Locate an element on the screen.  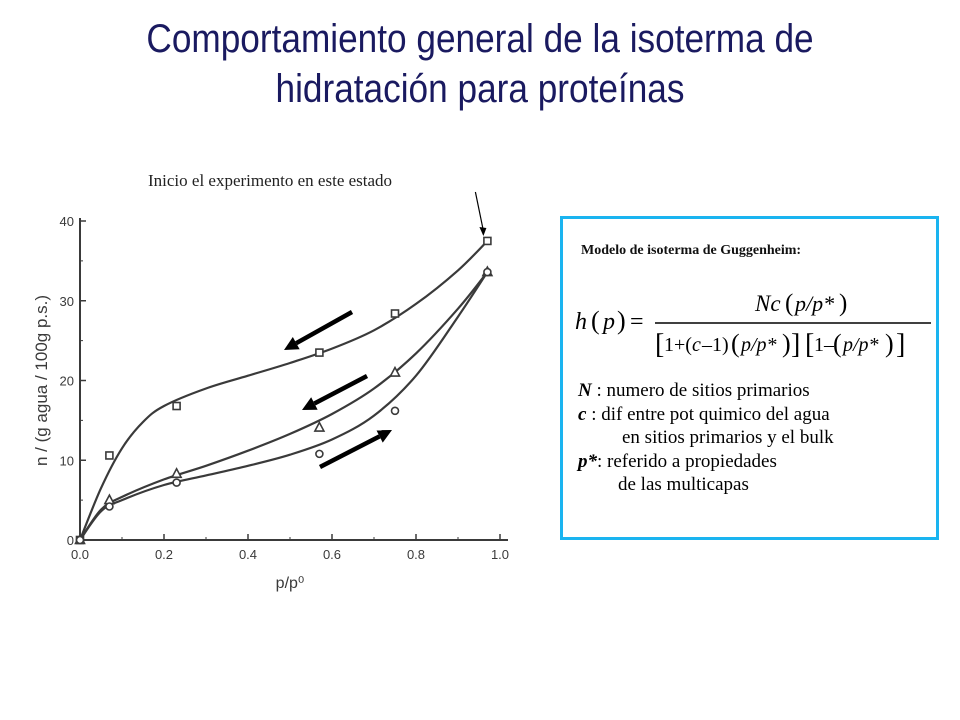
definition-N: N : numero de sitios primarios is located at coordinates (706, 391).